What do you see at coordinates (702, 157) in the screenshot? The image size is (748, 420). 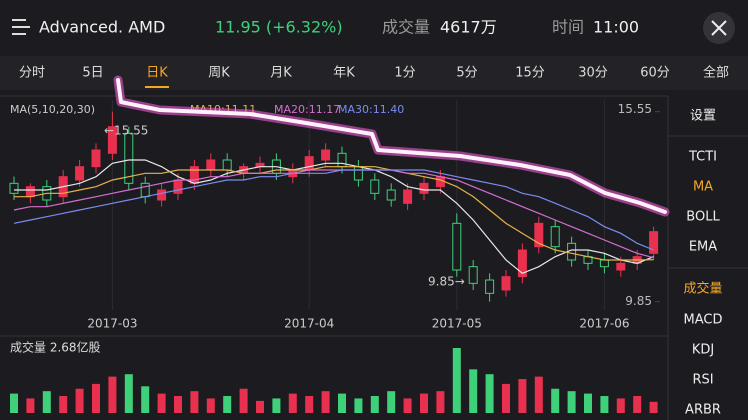 I see `side-item: TCTI` at bounding box center [702, 157].